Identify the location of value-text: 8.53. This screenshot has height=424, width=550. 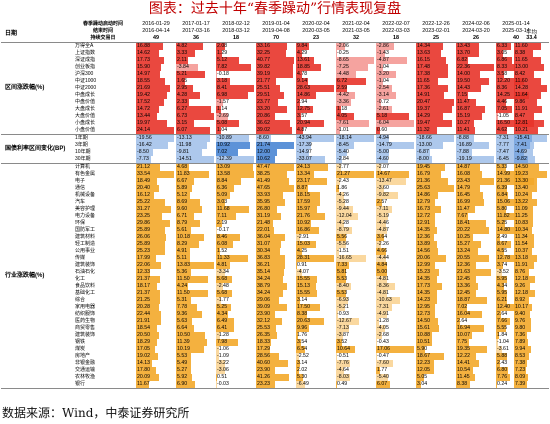
(520, 356).